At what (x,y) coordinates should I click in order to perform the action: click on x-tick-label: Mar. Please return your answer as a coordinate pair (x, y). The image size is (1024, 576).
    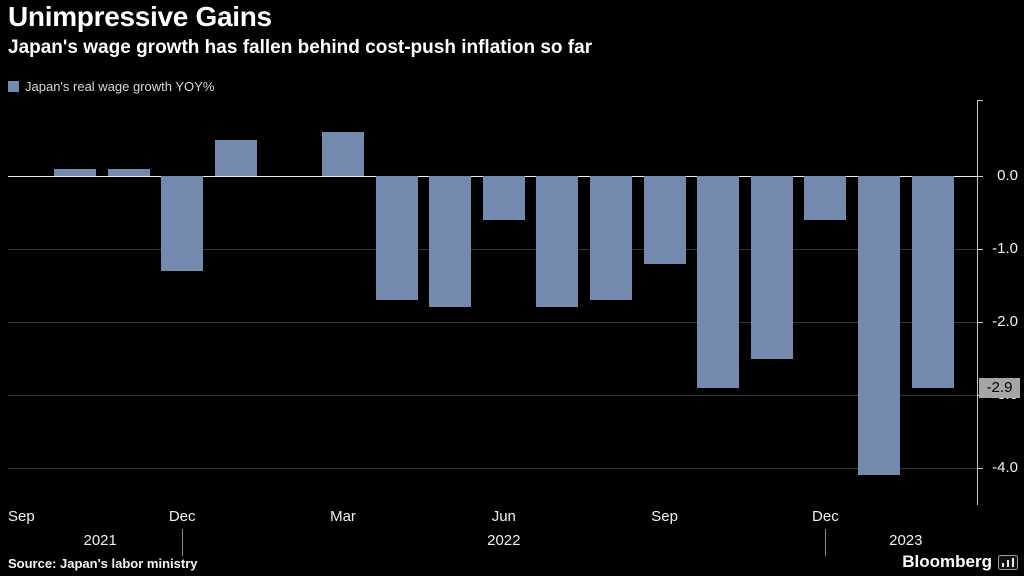
    Looking at the image, I should click on (343, 516).